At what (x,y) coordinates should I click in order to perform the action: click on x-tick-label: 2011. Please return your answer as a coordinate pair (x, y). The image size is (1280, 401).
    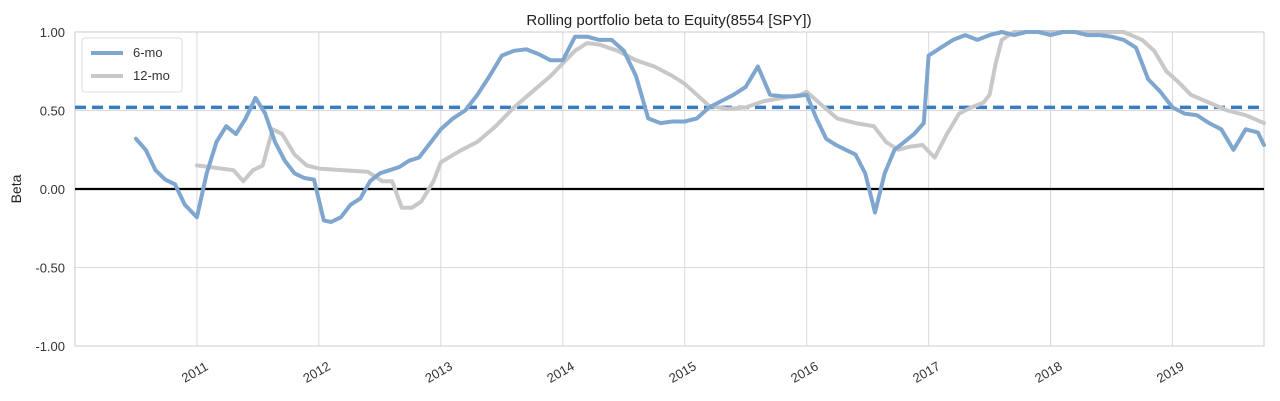
    Looking at the image, I should click on (195, 372).